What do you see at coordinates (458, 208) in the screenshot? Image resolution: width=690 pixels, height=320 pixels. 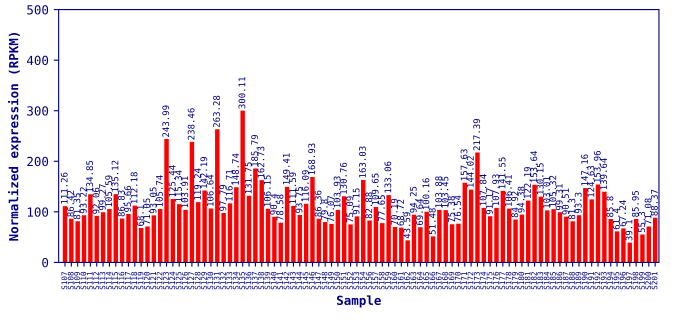 I see `data-label: 76.54` at bounding box center [458, 208].